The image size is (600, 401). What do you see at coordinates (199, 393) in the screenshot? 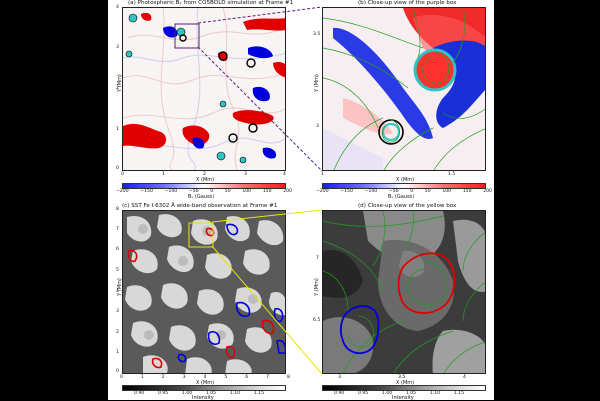
I see `panel-c-cbar-ticks: 0.90 0.95 1.00 1.05 1.10 1.15` at bounding box center [199, 393].